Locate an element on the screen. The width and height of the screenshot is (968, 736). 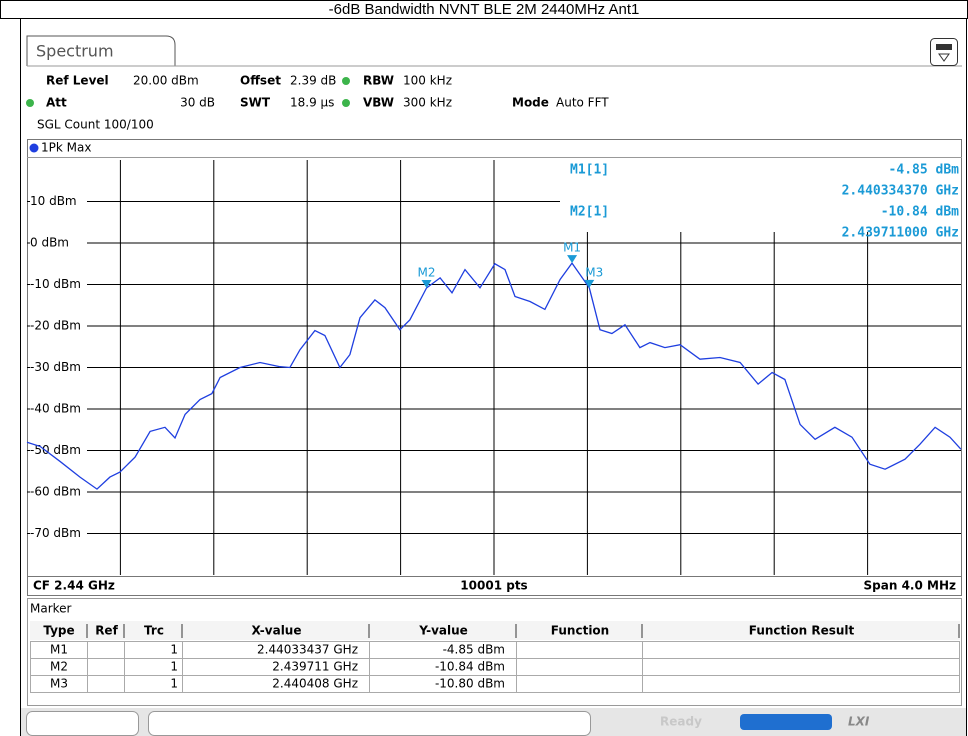
trace-label: 1Pk Max is located at coordinates (66, 148).